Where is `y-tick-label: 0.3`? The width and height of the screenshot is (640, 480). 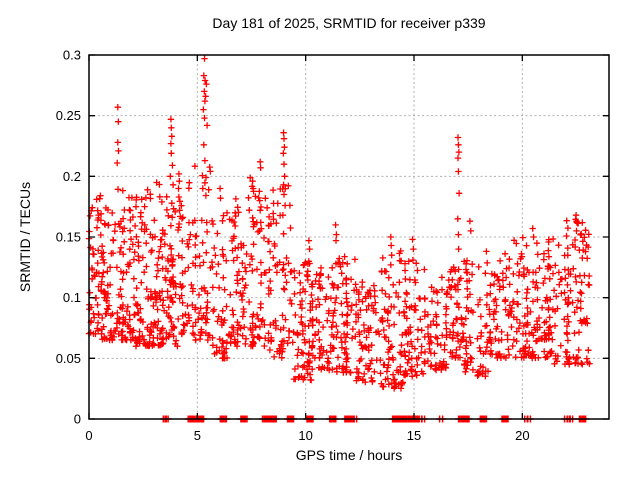
y-tick-label: 0.3 is located at coordinates (72, 55).